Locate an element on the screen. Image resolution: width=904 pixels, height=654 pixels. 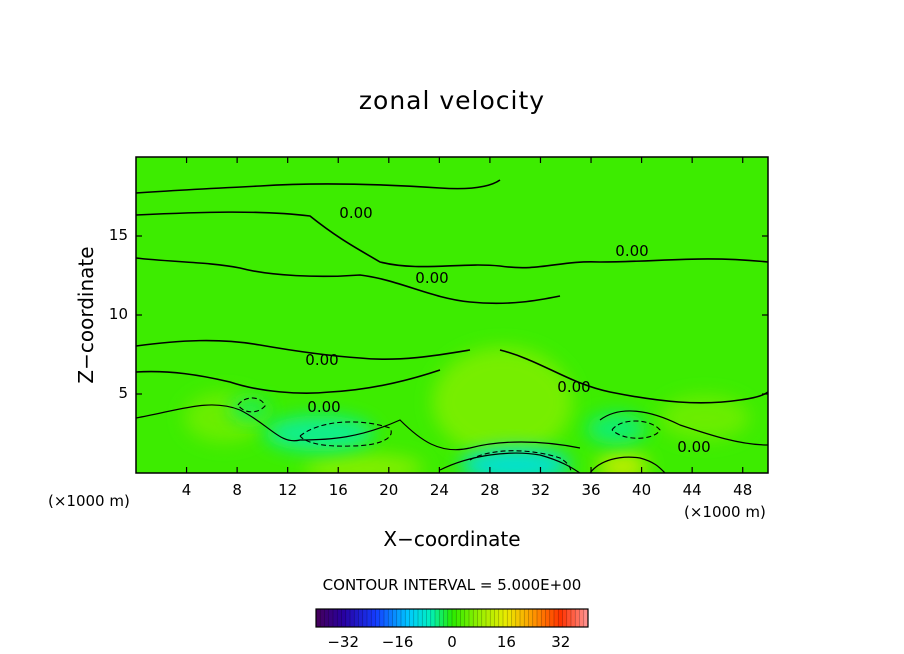
x-tick-label: 44 is located at coordinates (692, 490).